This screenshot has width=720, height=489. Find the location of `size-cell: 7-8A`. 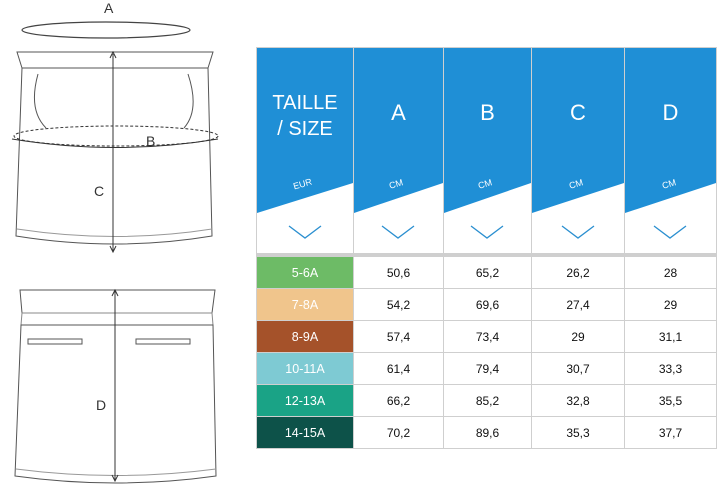

size-cell: 7-8A is located at coordinates (305, 304).